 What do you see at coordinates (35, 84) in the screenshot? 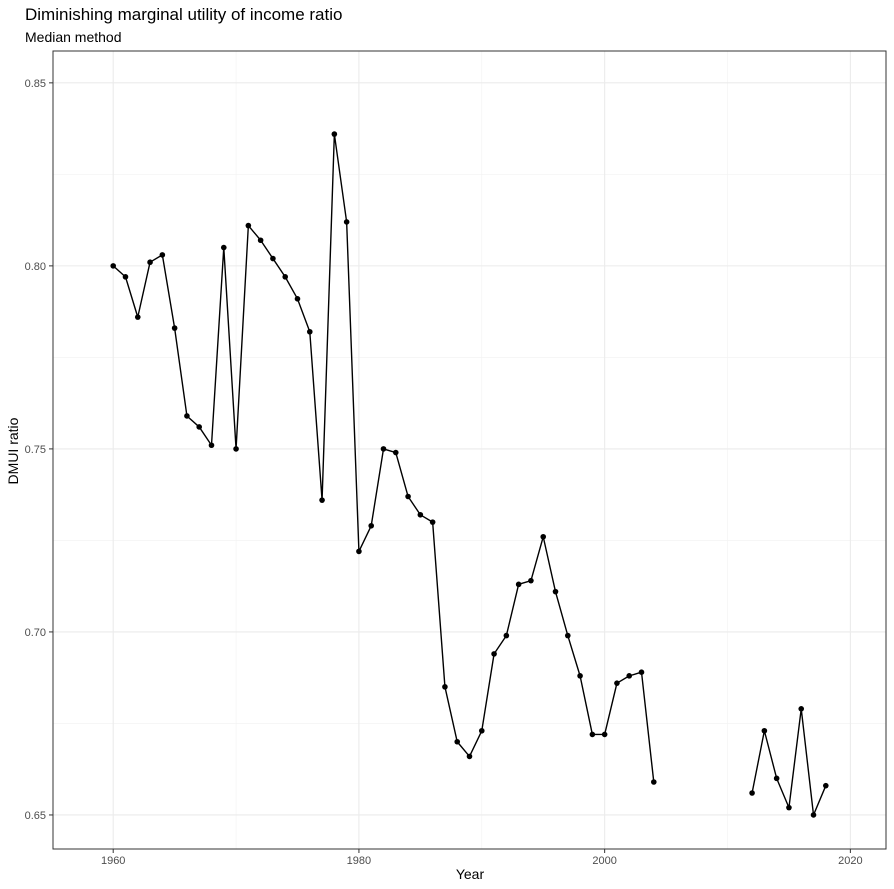
I see `y-tick-label: 0.85` at bounding box center [35, 84].